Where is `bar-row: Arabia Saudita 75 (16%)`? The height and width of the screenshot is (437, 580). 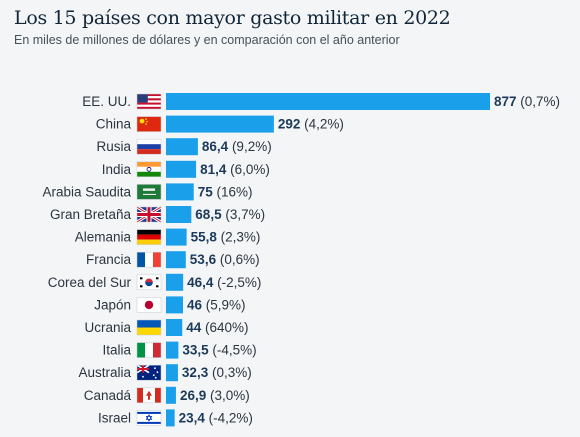 bar-row: Arabia Saudita 75 (16%) is located at coordinates (147, 192).